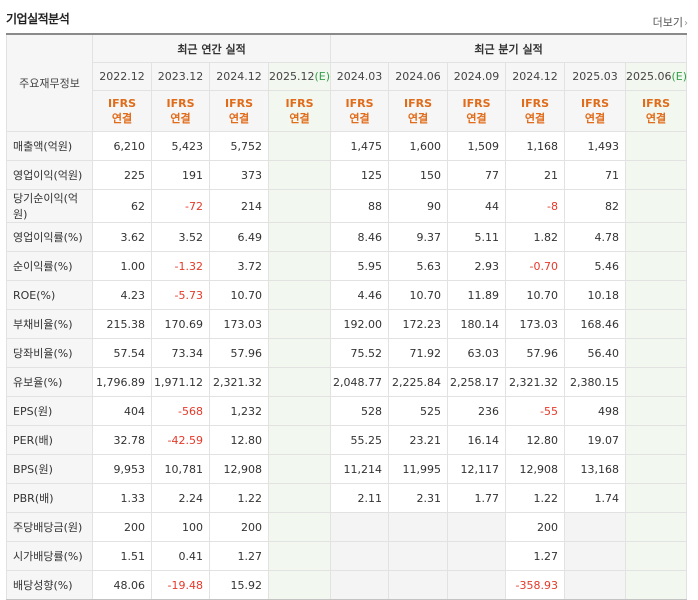 This screenshot has width=698, height=600. What do you see at coordinates (477, 382) in the screenshot?
I see `table-cell: 2,258.17` at bounding box center [477, 382].